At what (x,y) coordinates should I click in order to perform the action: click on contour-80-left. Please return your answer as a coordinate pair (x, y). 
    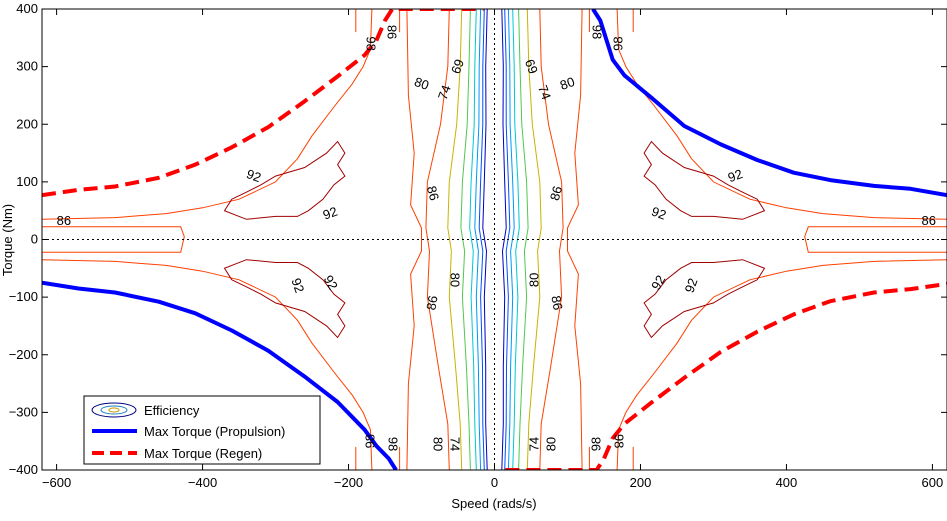
    Looking at the image, I should click on (455, 239).